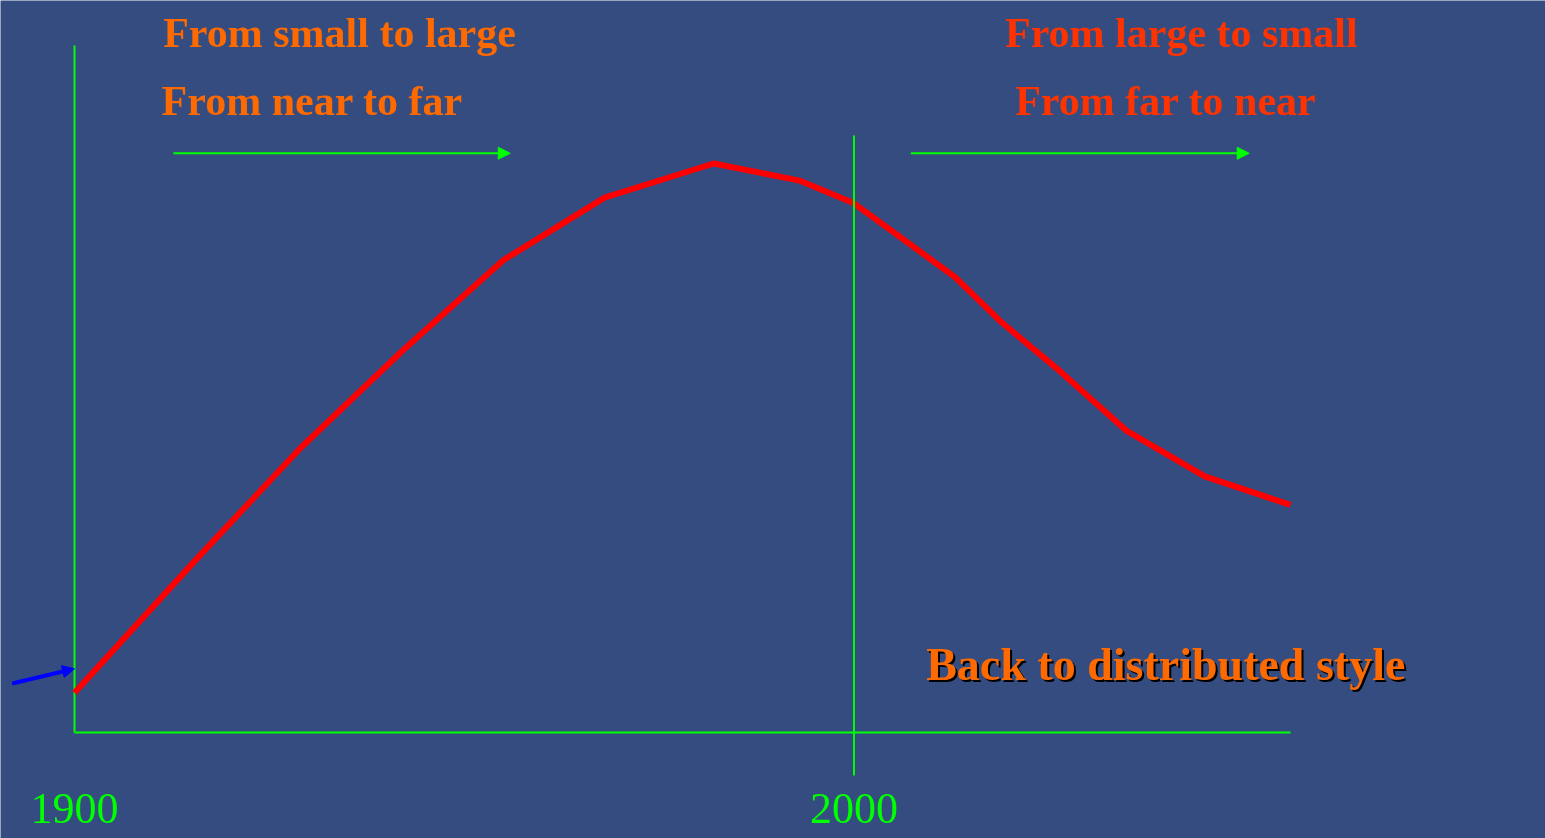 The image size is (1545, 838). What do you see at coordinates (312, 100) in the screenshot?
I see `text: From near to far` at bounding box center [312, 100].